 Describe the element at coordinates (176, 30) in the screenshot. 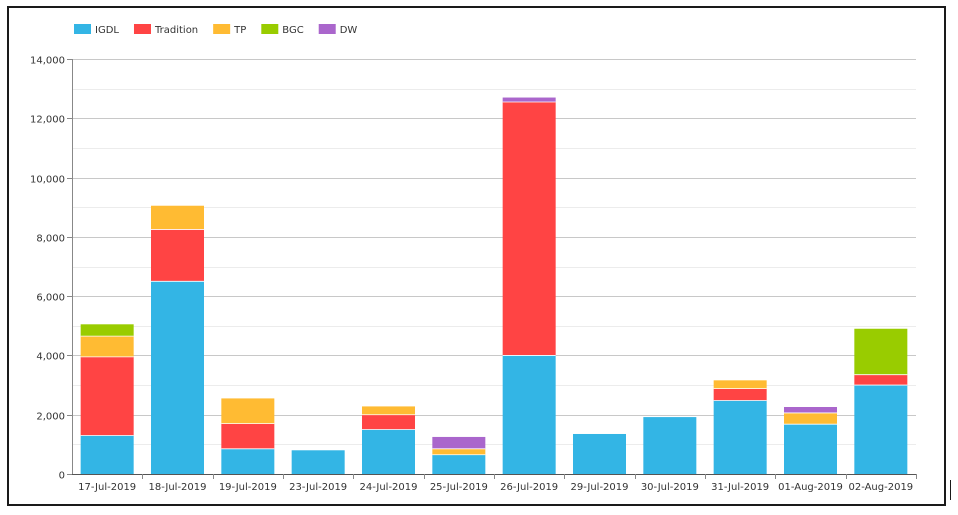

I see `legend-label: Tradition` at that location.